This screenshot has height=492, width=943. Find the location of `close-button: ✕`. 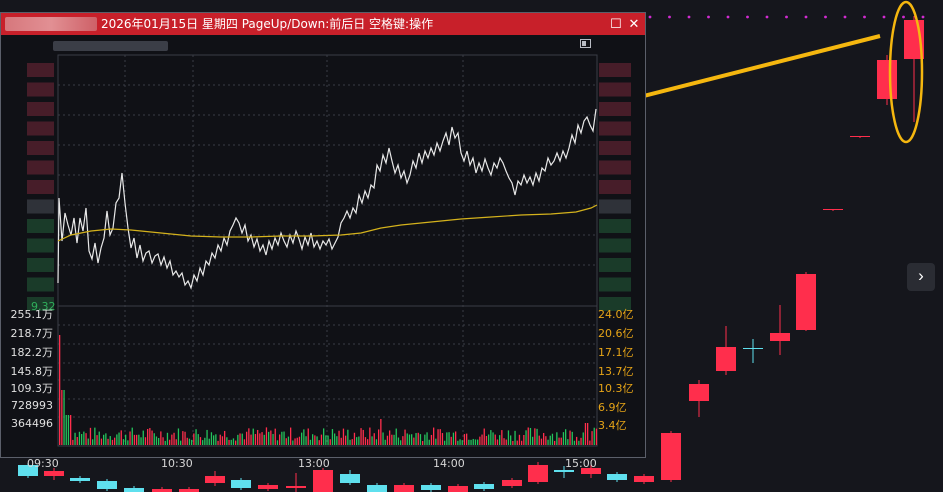

close-button: ✕ is located at coordinates (634, 23).